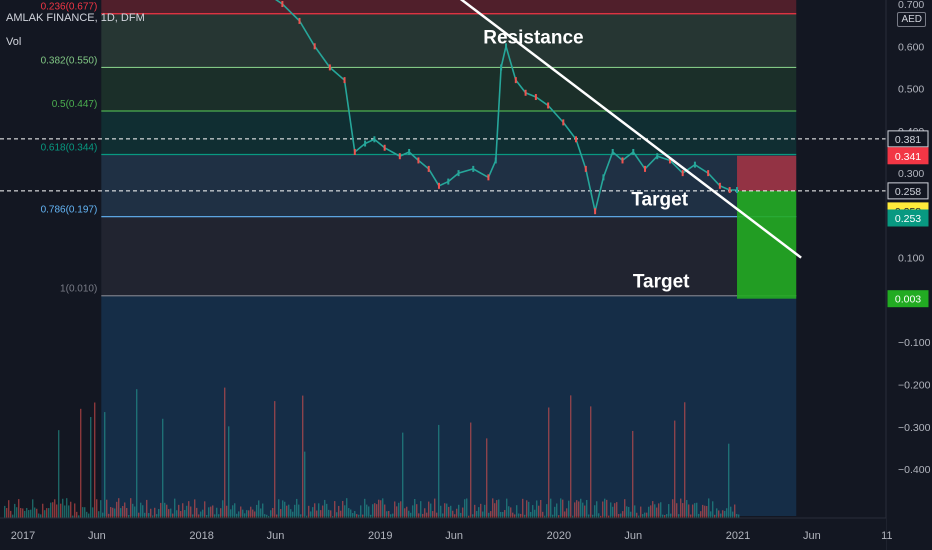 The width and height of the screenshot is (932, 550). What do you see at coordinates (908, 192) in the screenshot?
I see `price-label: 0.258` at bounding box center [908, 192].